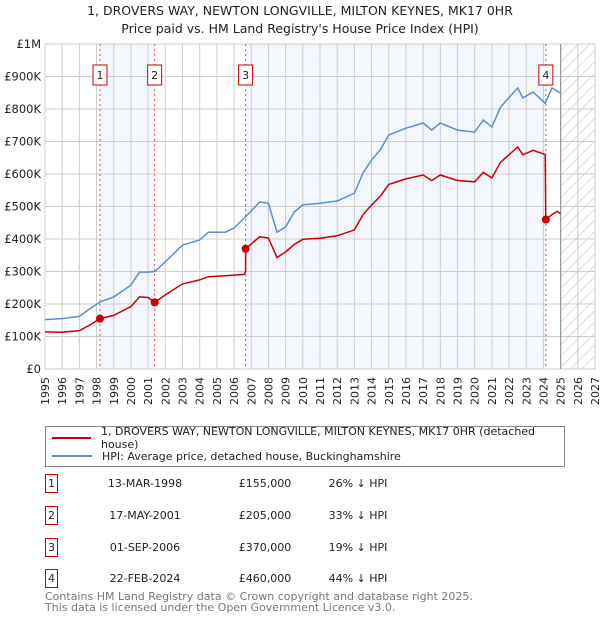 This screenshot has width=600, height=620. I want to click on transaction-marker: 2, so click(51, 515).